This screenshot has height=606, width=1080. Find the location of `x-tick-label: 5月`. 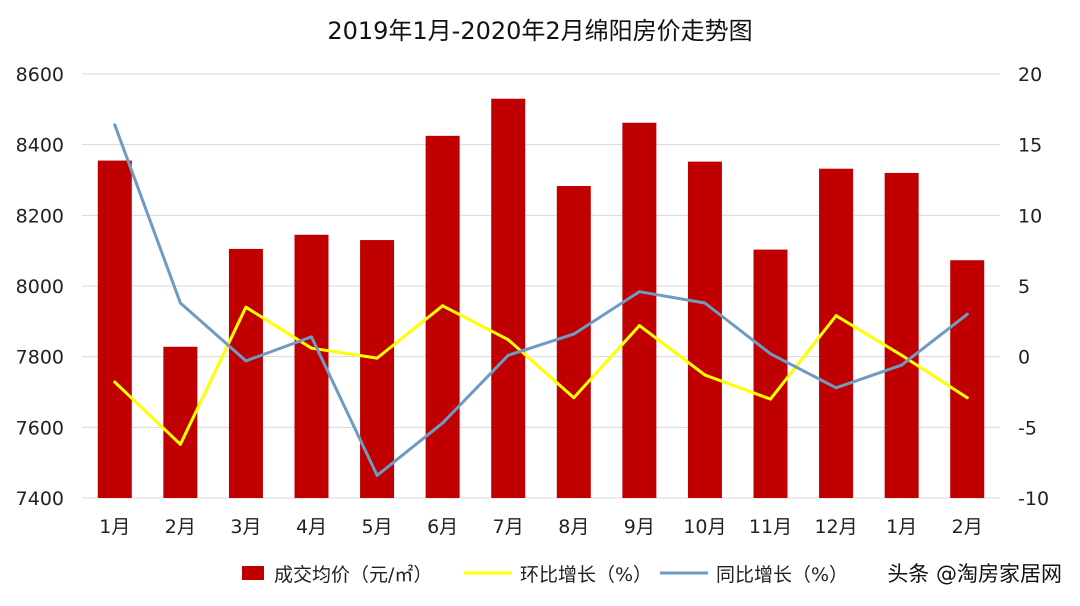

x-tick-label: 5月 is located at coordinates (377, 527).